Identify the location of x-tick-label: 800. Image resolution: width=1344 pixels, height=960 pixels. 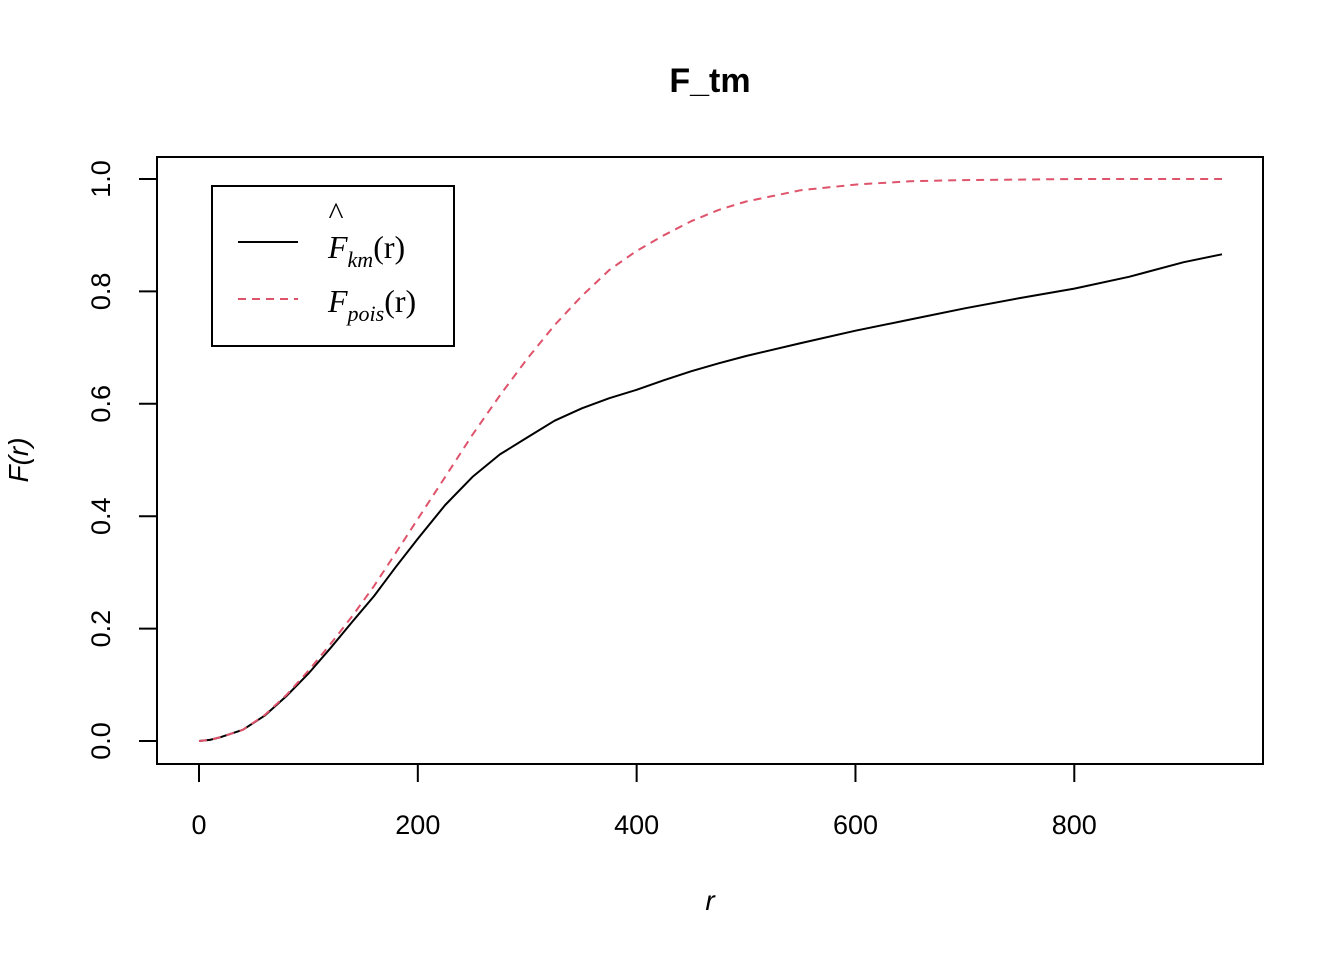
(1074, 825).